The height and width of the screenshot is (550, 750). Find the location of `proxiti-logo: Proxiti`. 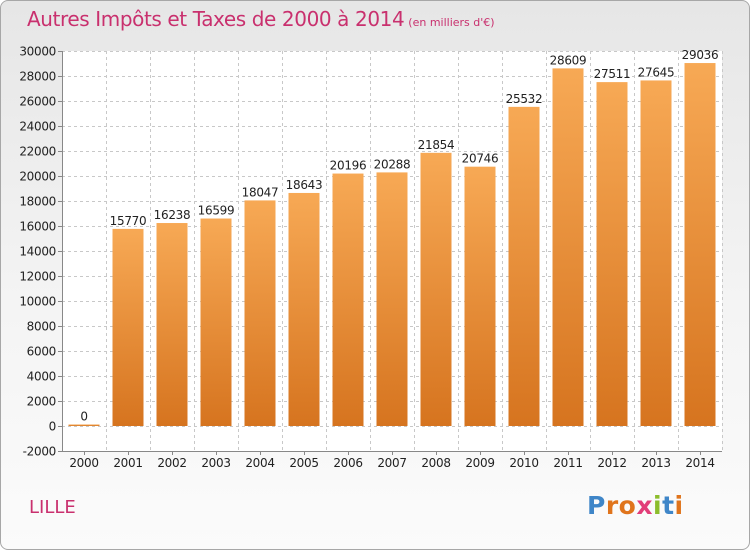

proxiti-logo: Proxiti is located at coordinates (635, 505).